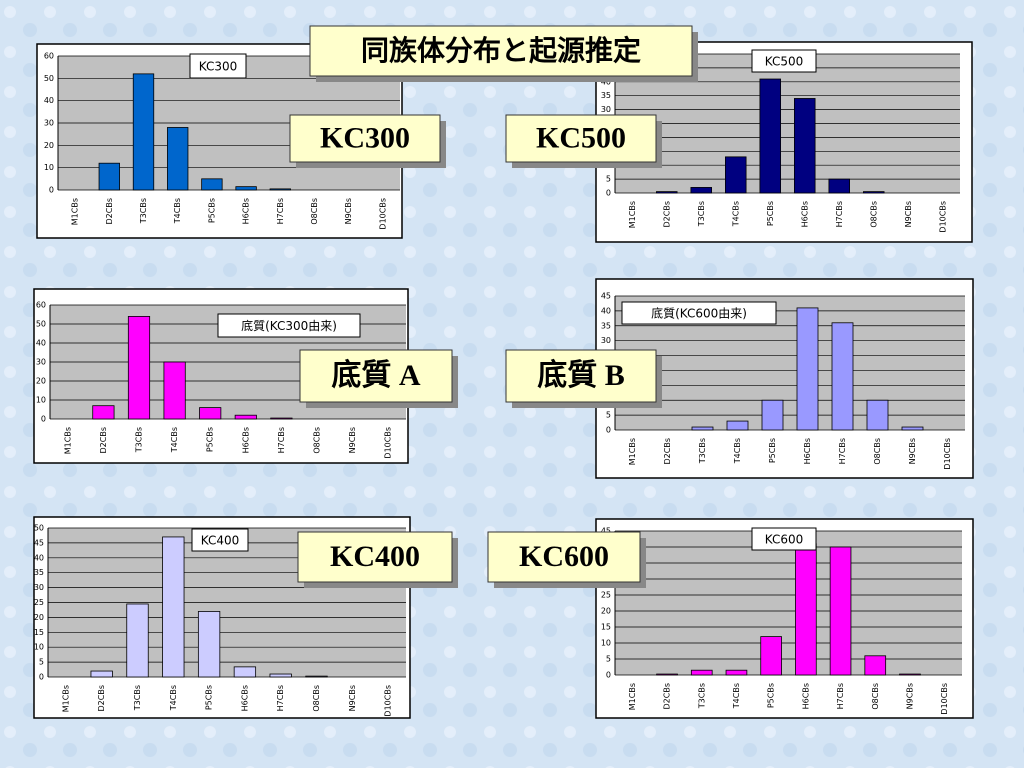  Describe the element at coordinates (606, 109) in the screenshot. I see `y-tick-label: 30` at that location.